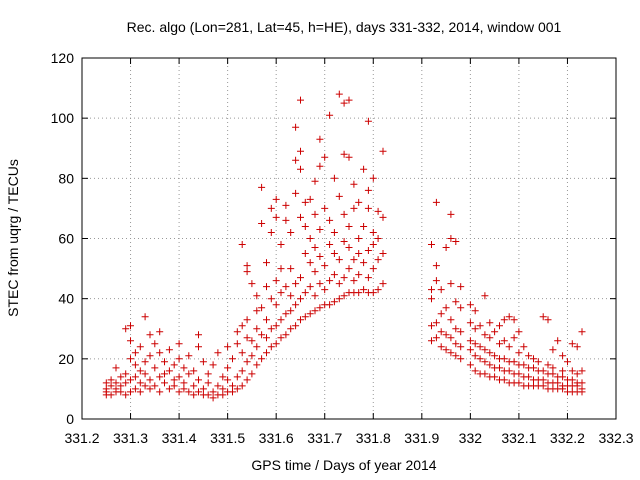 This screenshot has width=640, height=480. Describe the element at coordinates (66, 299) in the screenshot. I see `y-tick-label: 40` at that location.